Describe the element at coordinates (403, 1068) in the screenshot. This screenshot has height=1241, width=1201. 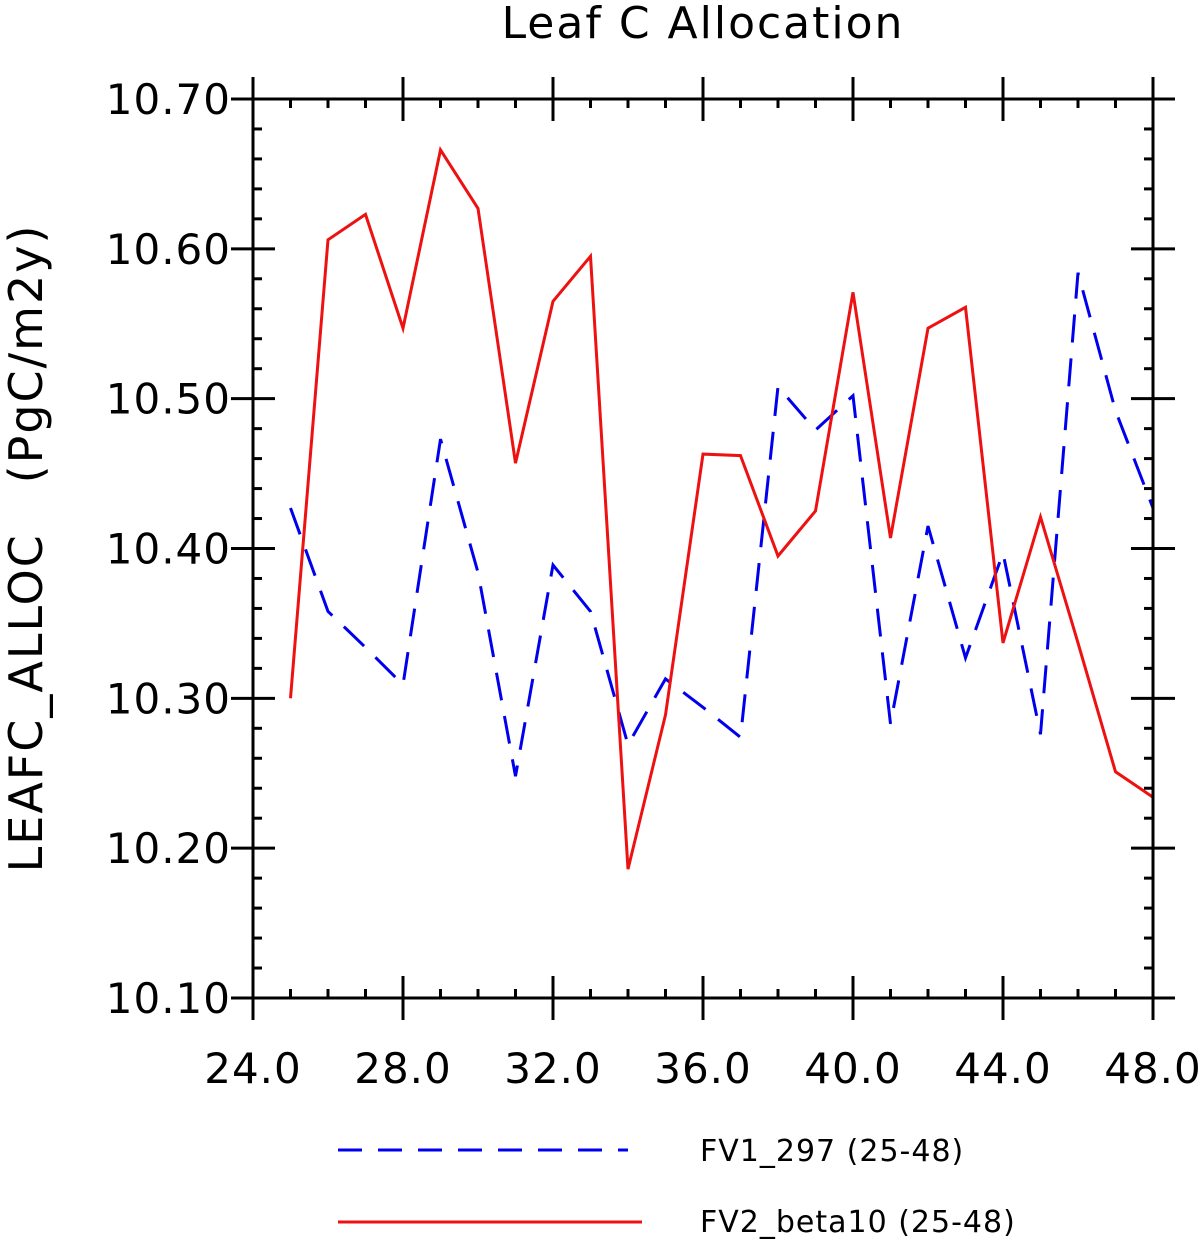
I see `x-tick-label: 28.0` at that location.